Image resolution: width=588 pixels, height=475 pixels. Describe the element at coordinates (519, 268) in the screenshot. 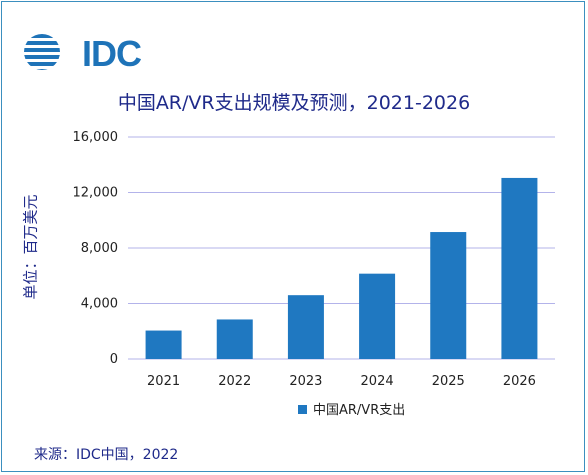

I see `bar-2026` at that location.